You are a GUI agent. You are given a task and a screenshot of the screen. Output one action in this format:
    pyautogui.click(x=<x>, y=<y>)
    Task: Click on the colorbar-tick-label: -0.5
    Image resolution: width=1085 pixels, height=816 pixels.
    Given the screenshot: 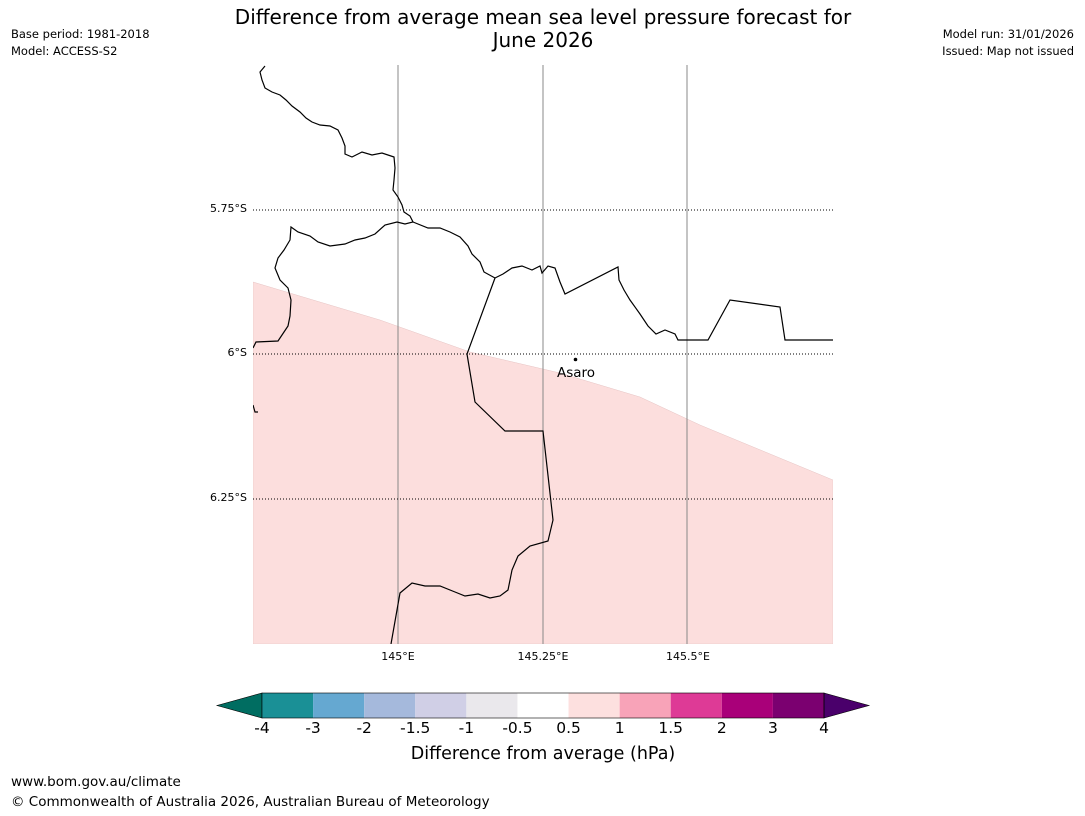 What is the action you would take?
    pyautogui.click(x=517, y=728)
    